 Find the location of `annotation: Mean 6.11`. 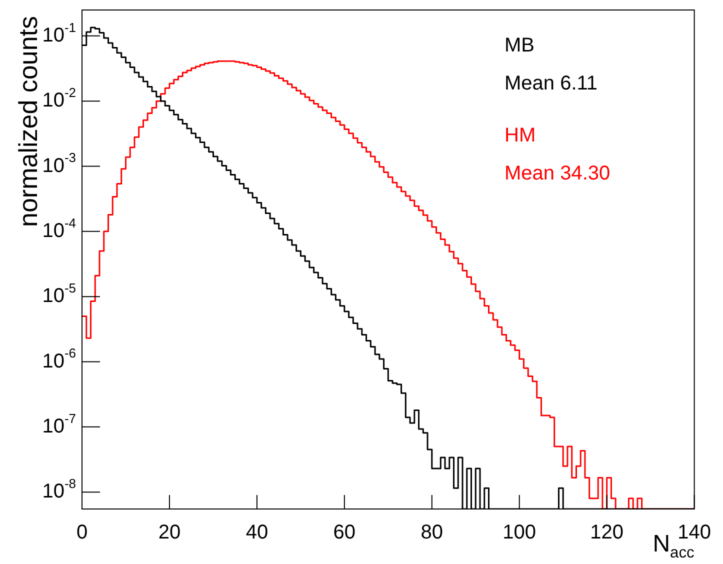

annotation: Mean 6.11 is located at coordinates (551, 83).